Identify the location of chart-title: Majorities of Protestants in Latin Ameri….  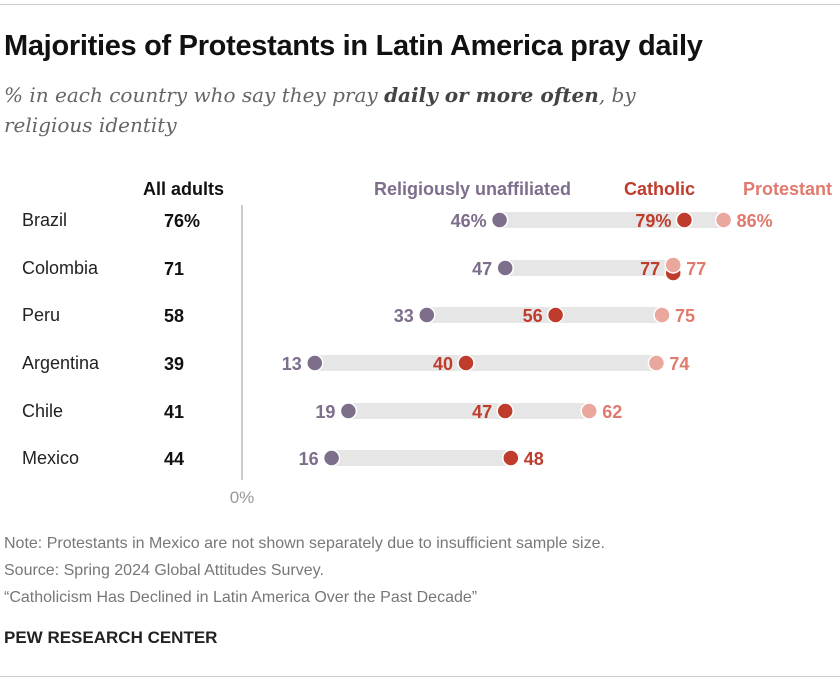
(353, 46).